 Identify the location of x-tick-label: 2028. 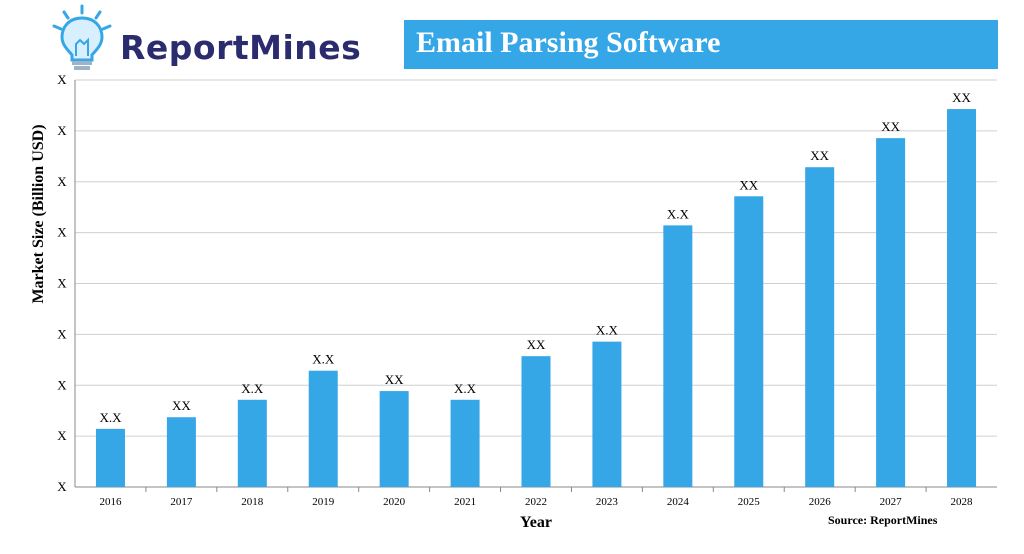
(962, 502).